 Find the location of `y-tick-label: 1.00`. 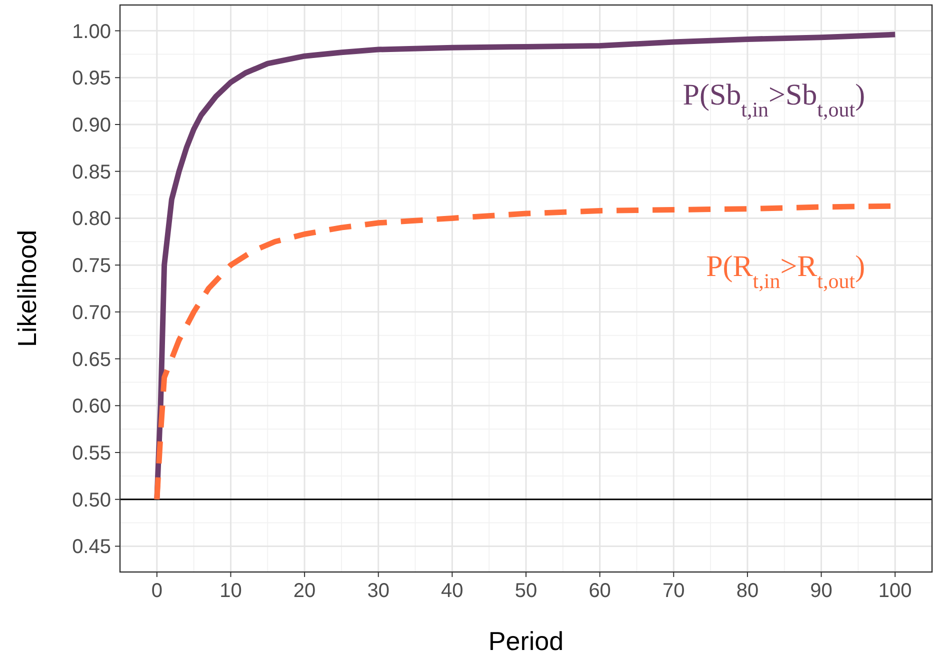

y-tick-label: 1.00 is located at coordinates (91, 31).